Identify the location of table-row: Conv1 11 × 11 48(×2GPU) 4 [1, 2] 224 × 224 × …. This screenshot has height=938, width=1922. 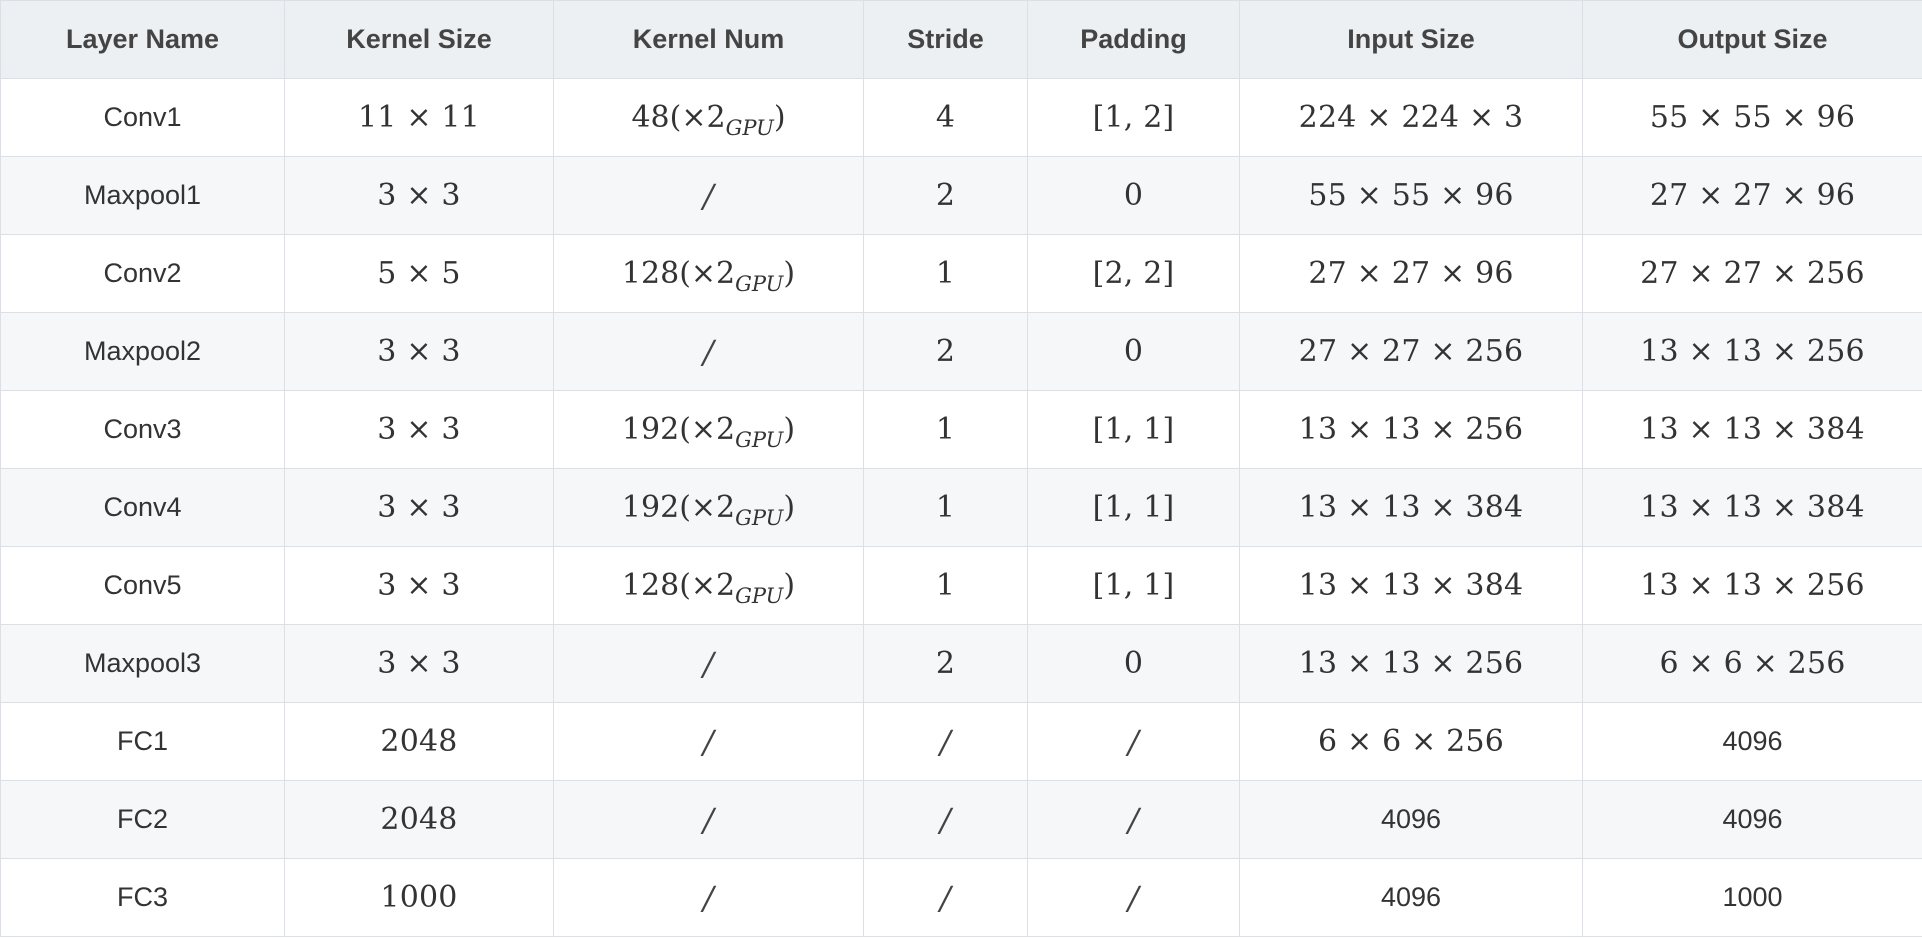
(961, 117).